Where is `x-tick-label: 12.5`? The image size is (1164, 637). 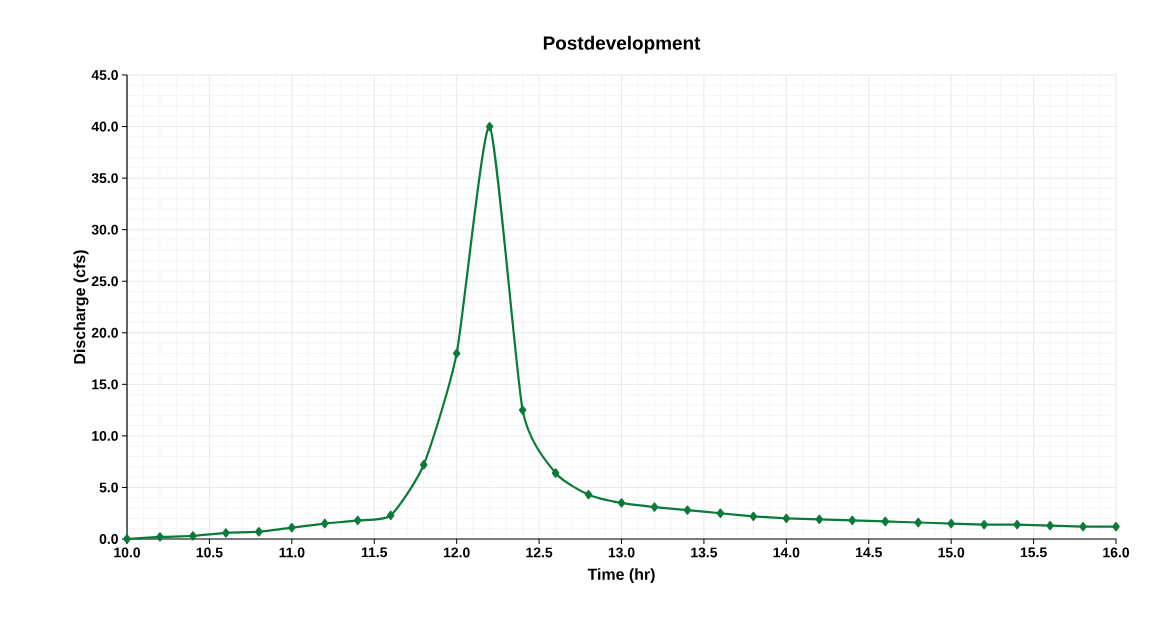
x-tick-label: 12.5 is located at coordinates (539, 552).